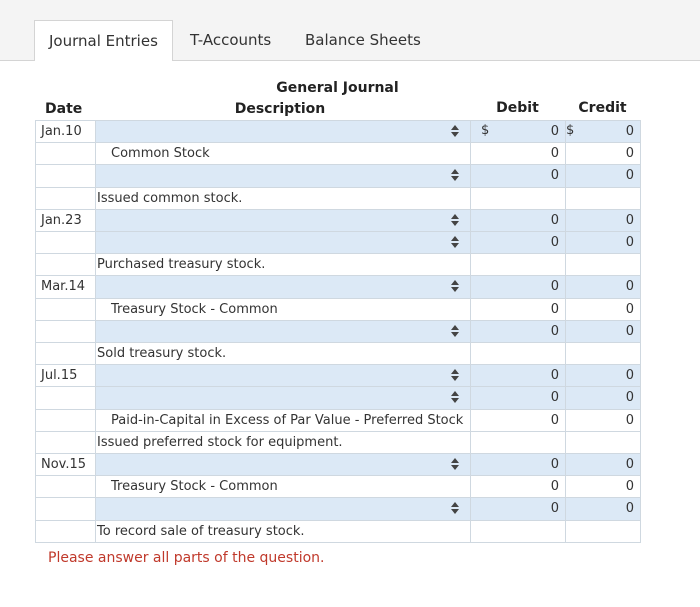  I want to click on description-header: Description, so click(280, 109).